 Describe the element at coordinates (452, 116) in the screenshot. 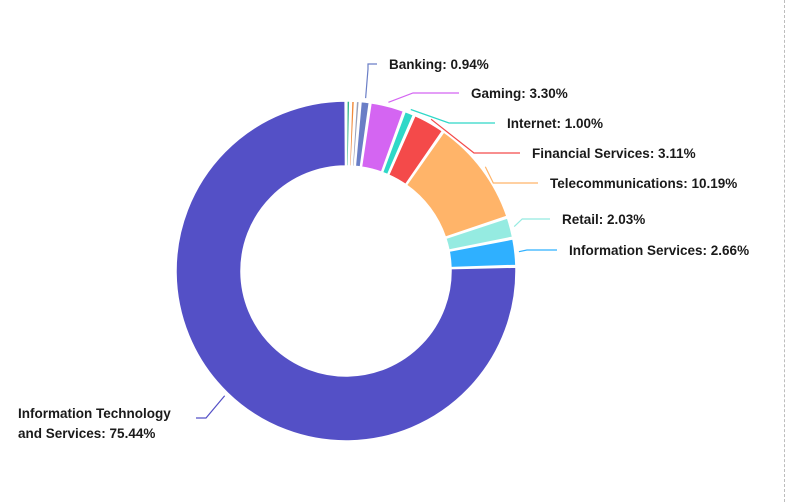

I see `leader-line-internet` at that location.